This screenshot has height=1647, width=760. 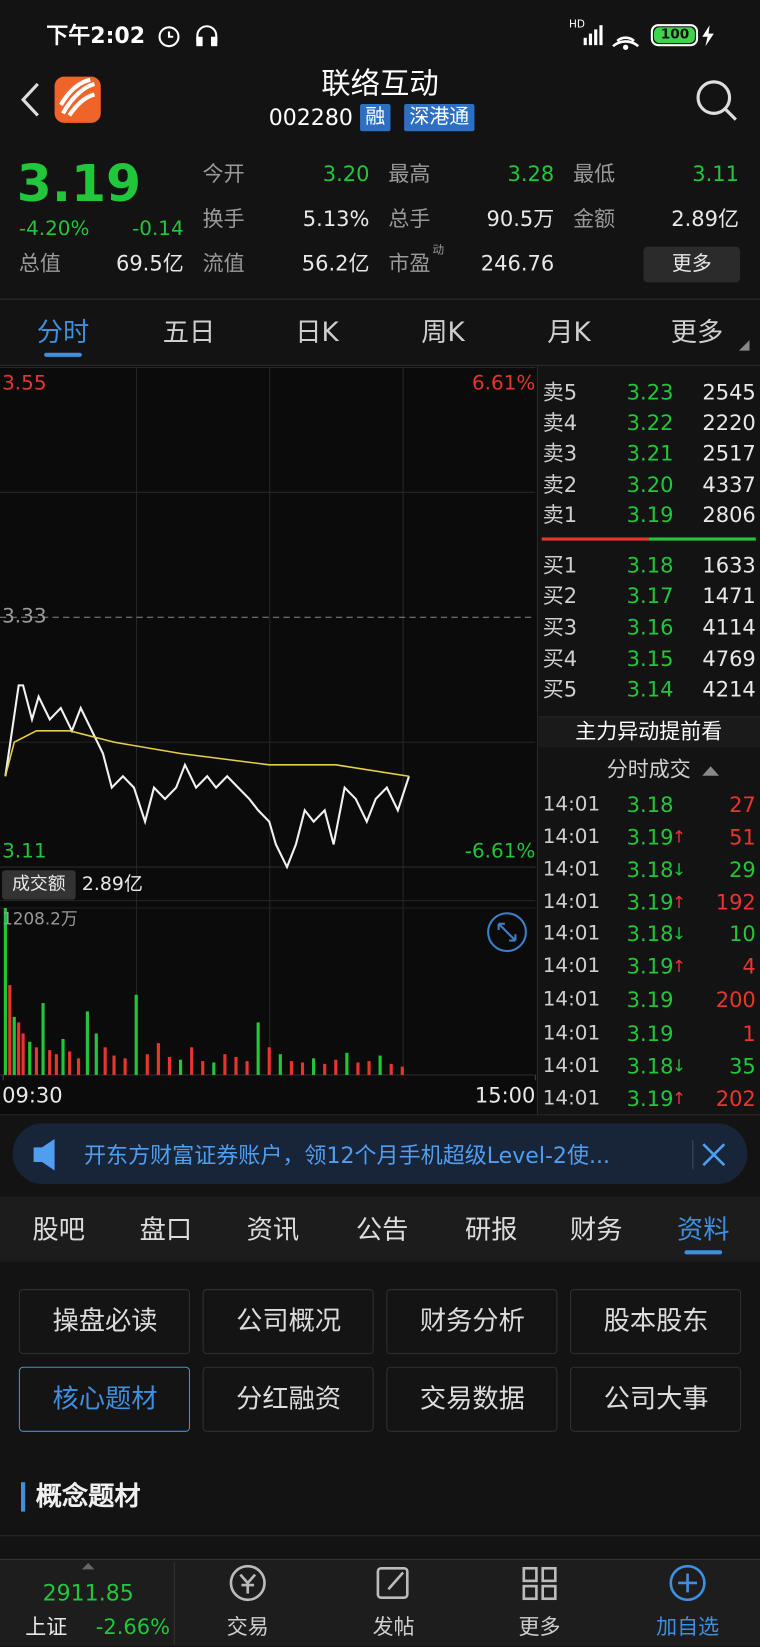 What do you see at coordinates (393, 1626) in the screenshot?
I see `nav-item: 发帖` at bounding box center [393, 1626].